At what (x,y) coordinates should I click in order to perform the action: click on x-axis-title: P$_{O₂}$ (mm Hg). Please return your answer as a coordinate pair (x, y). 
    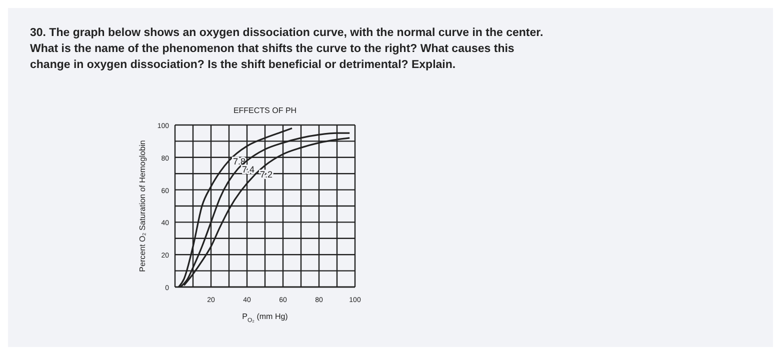
    Looking at the image, I should click on (265, 318).